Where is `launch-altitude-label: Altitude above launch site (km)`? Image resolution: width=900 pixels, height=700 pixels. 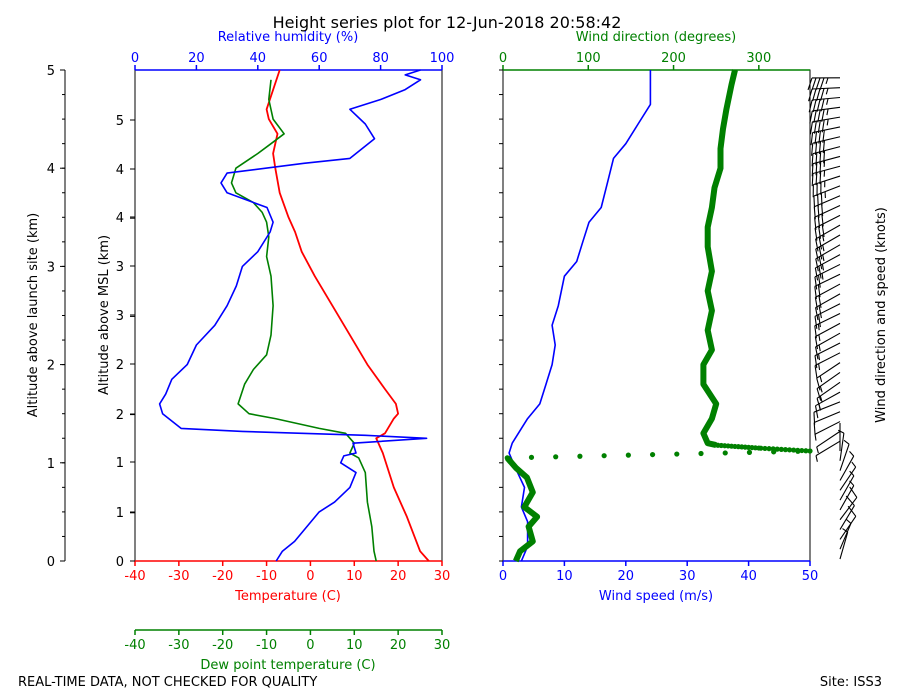
launch-altitude-label: Altitude above launch site (km) is located at coordinates (33, 315).